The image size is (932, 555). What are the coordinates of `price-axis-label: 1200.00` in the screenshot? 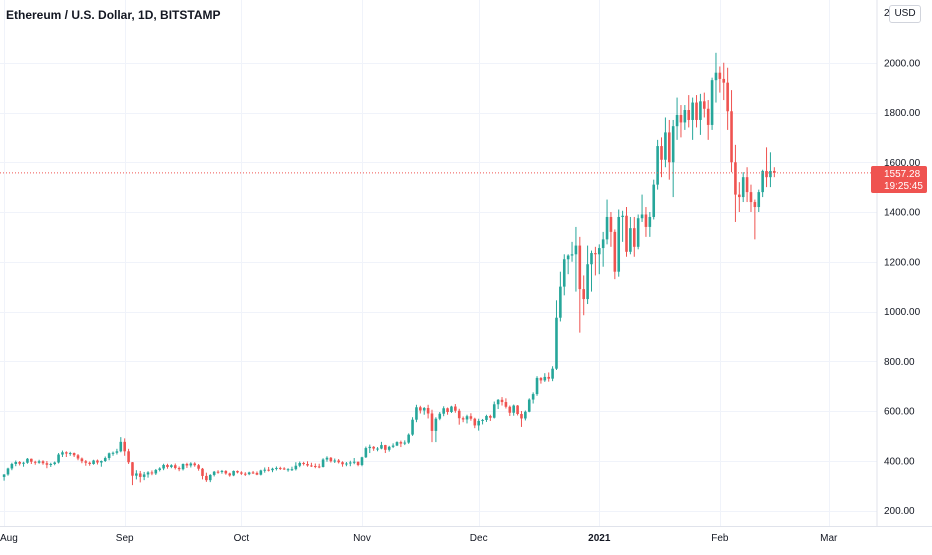 It's located at (902, 262).